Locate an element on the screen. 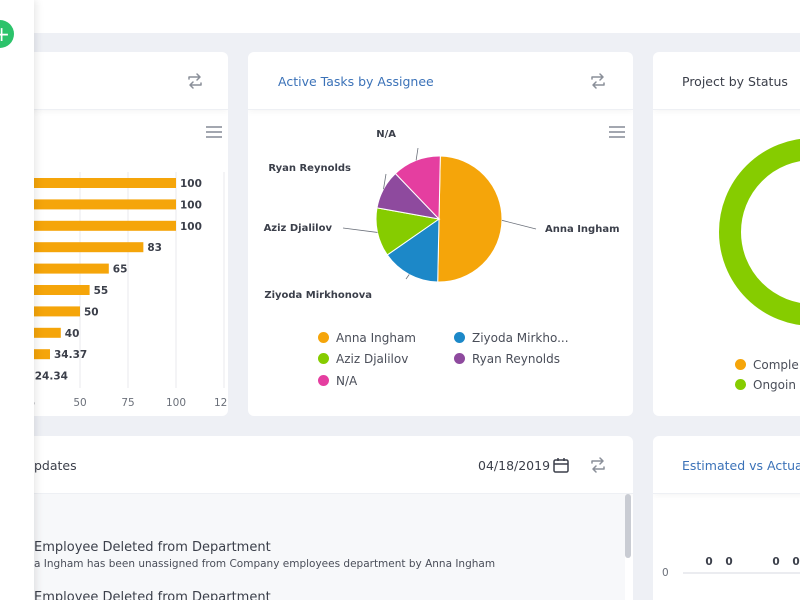 The width and height of the screenshot is (800, 600). card-header: Estimated vs Actua is located at coordinates (726, 465).